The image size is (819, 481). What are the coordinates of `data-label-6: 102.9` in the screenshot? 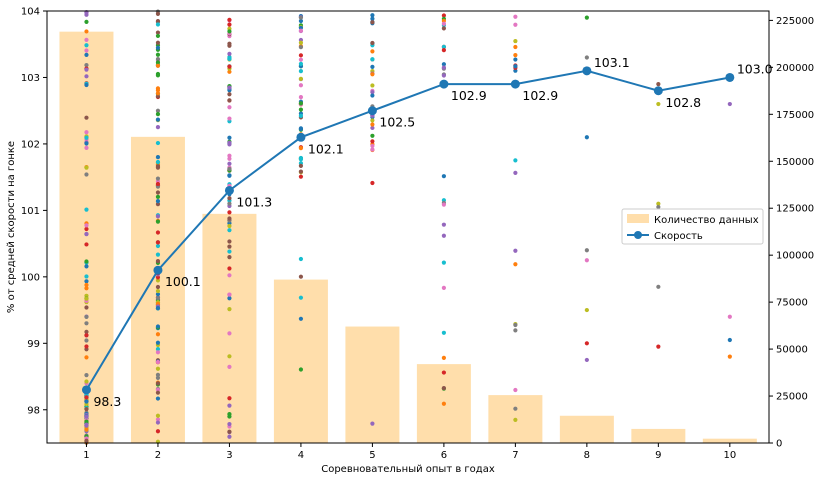 It's located at (469, 95).